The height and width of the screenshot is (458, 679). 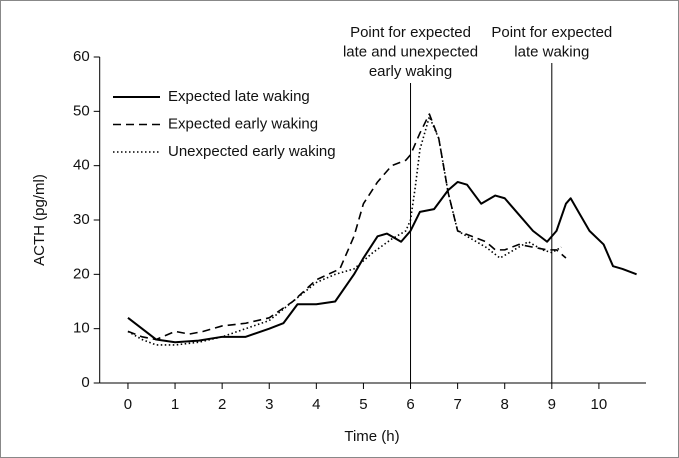 What do you see at coordinates (551, 51) in the screenshot?
I see `annotation-text: late waking` at bounding box center [551, 51].